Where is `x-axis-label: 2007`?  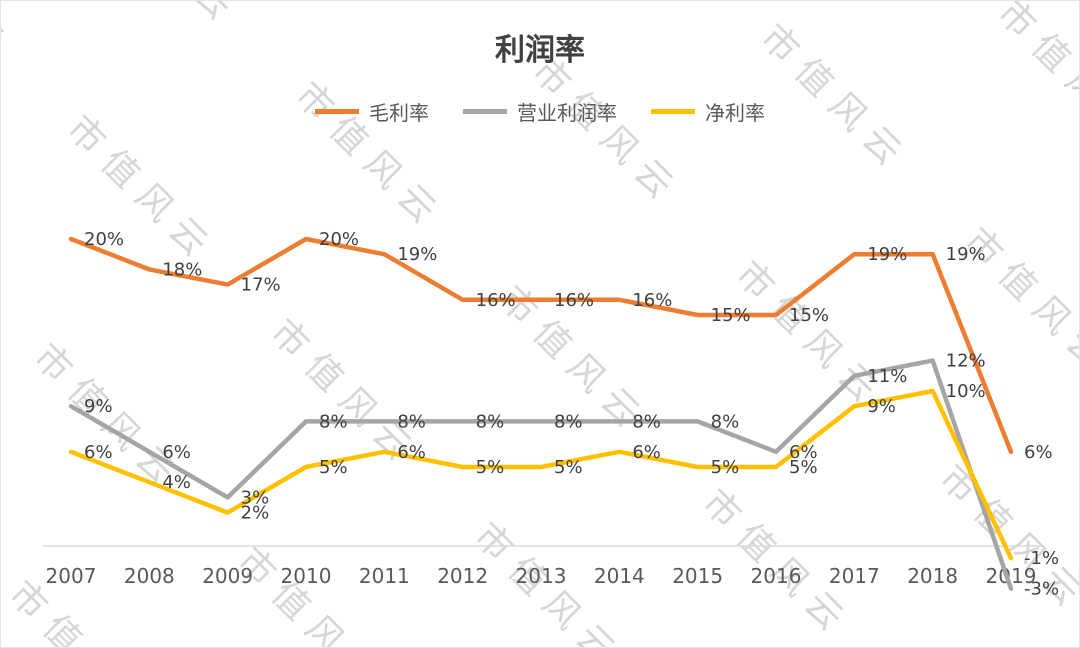
x-axis-label: 2007 is located at coordinates (71, 576).